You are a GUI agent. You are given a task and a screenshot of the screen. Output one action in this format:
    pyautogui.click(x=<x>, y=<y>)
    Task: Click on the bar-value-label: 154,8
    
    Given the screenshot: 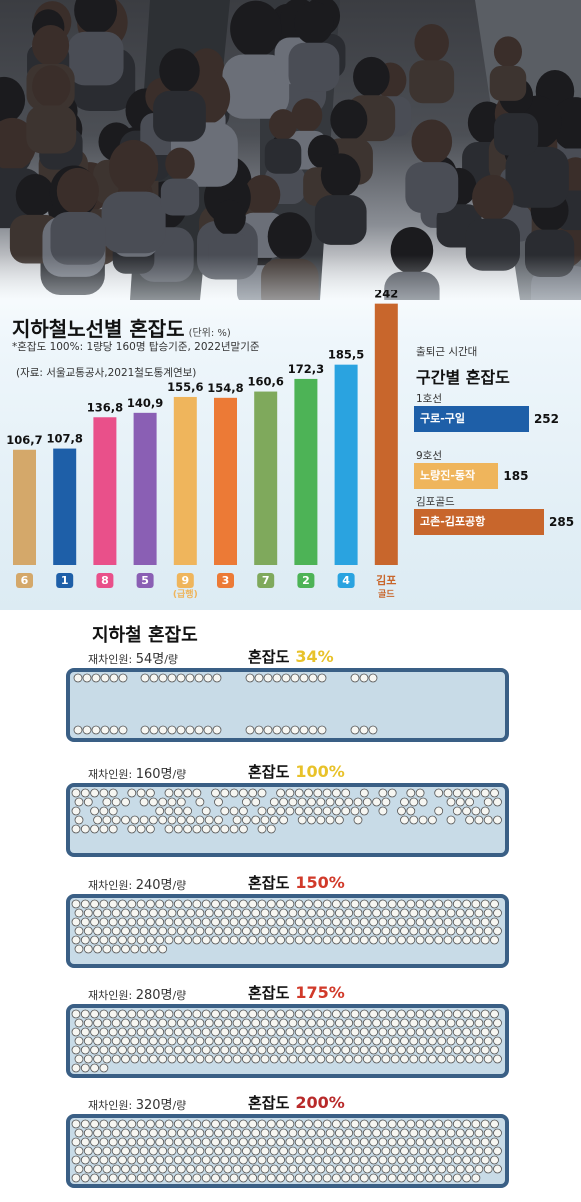 What is the action you would take?
    pyautogui.click(x=225, y=388)
    